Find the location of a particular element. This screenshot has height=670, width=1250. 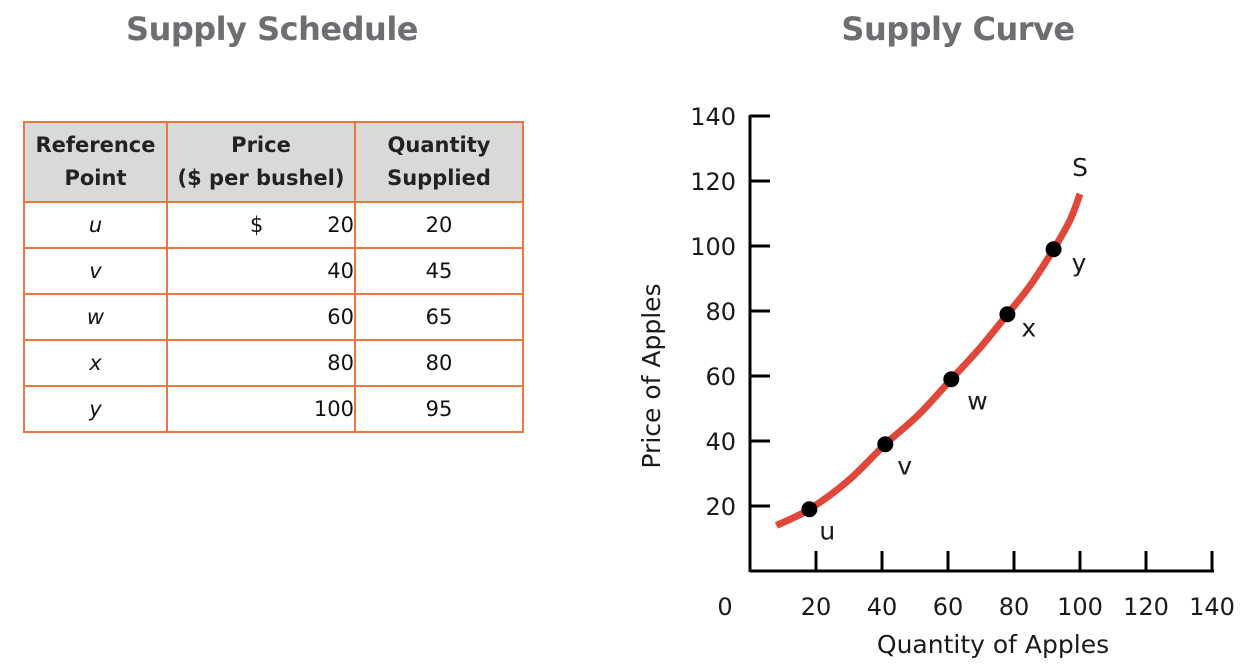

price-value: 20 is located at coordinates (340, 225).